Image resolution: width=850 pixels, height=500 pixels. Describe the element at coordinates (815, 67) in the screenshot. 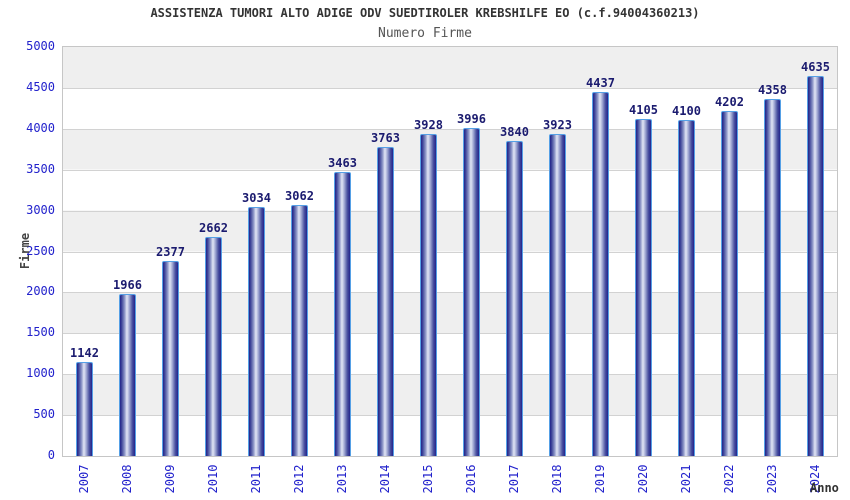

I see `bar-value-label: 4635` at that location.